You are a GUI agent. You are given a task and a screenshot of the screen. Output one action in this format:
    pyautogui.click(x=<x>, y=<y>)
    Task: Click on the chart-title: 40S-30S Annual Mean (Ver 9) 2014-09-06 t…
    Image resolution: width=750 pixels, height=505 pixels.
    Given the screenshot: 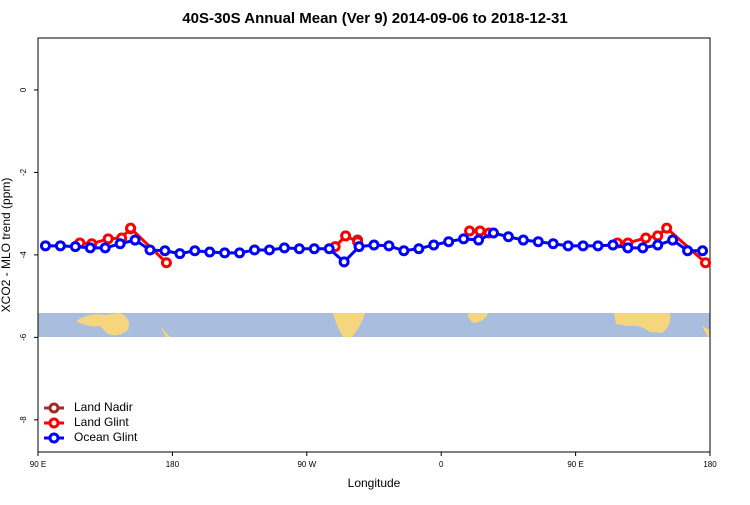 What is the action you would take?
    pyautogui.click(x=374, y=18)
    